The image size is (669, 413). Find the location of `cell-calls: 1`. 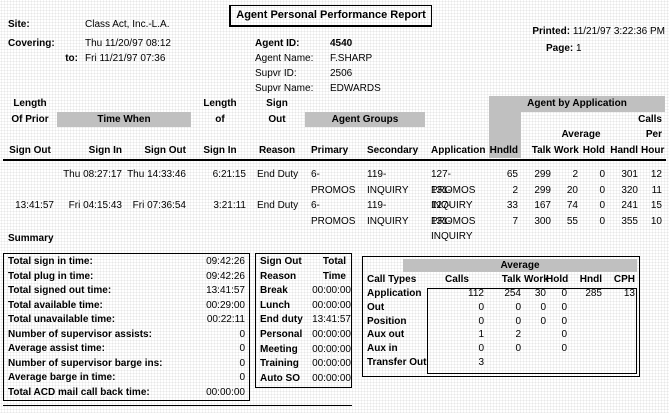

cell-calls: 1 is located at coordinates (481, 335).